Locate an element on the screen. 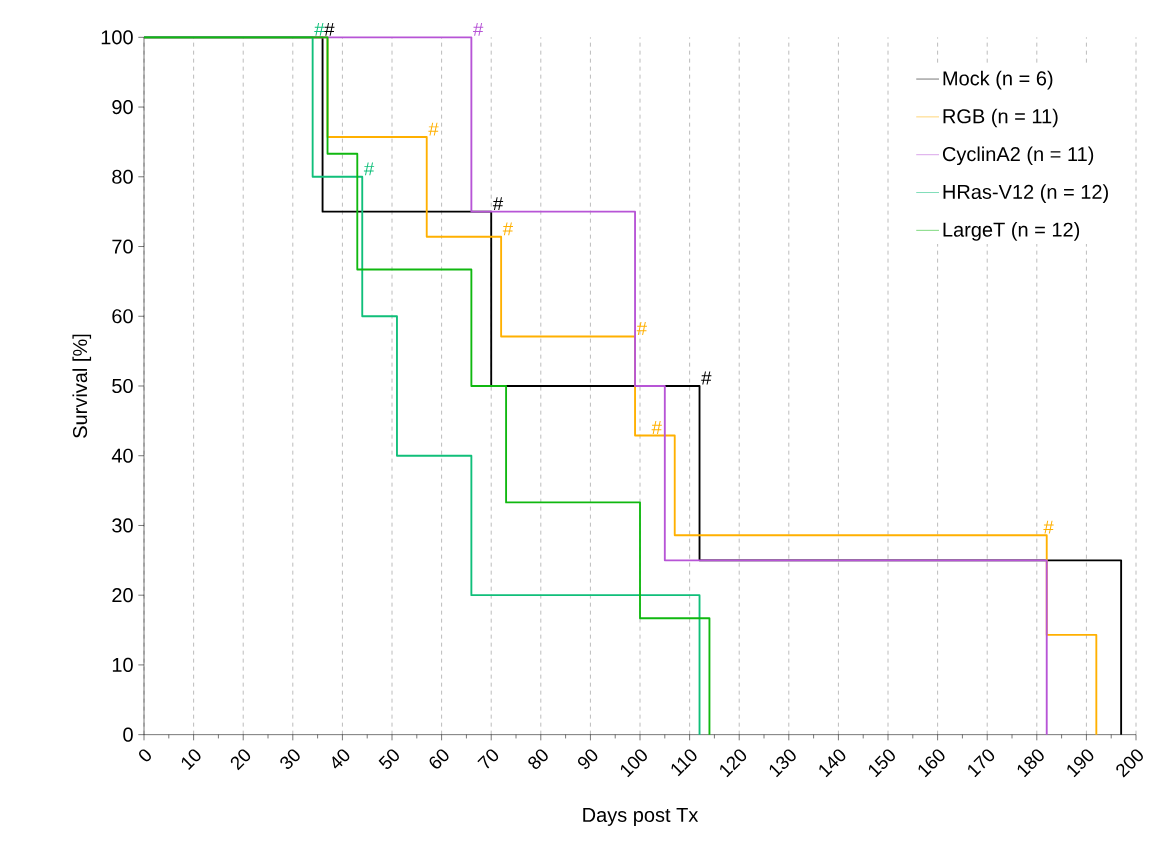 This screenshot has height=863, width=1176. x-tick-label: 190 is located at coordinates (1080, 763).